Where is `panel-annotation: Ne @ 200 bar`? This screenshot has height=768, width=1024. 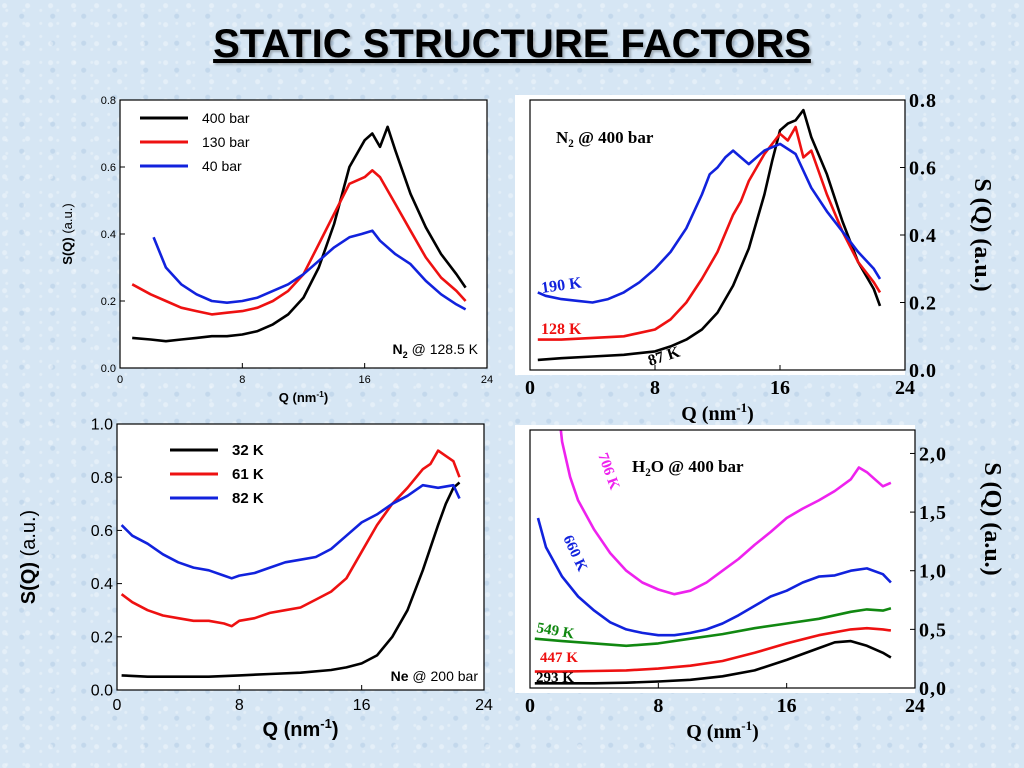 panel-annotation: Ne @ 200 bar is located at coordinates (435, 676).